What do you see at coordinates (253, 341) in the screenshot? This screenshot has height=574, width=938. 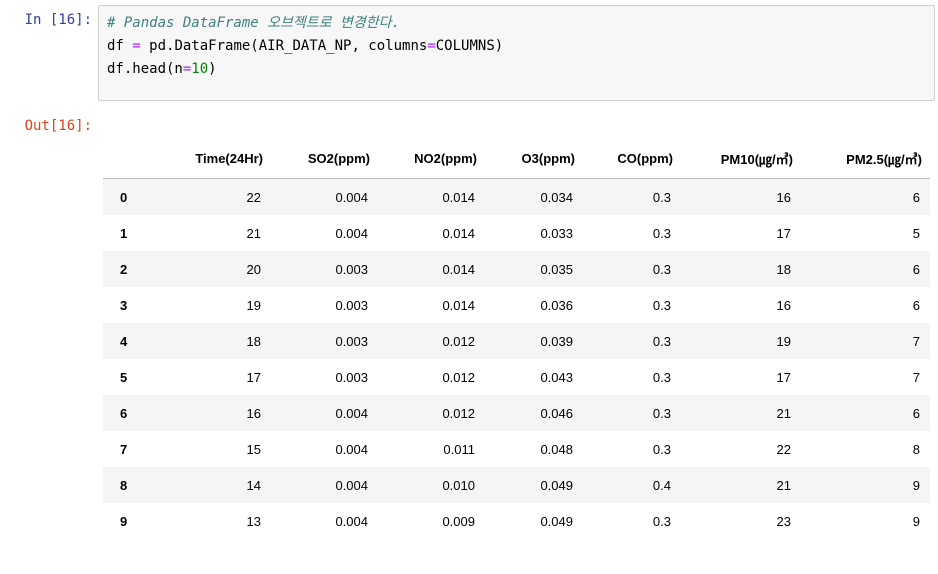 I see `cell-time: 18` at bounding box center [253, 341].